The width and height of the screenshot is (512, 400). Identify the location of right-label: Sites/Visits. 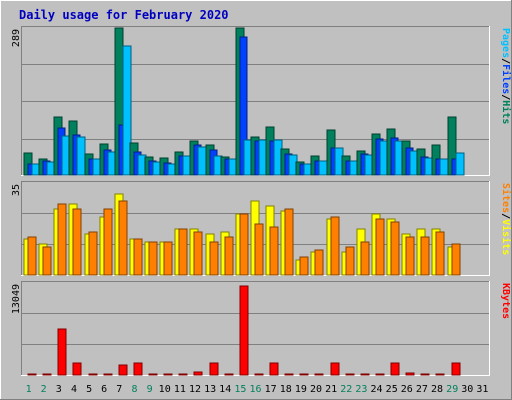
(506, 219).